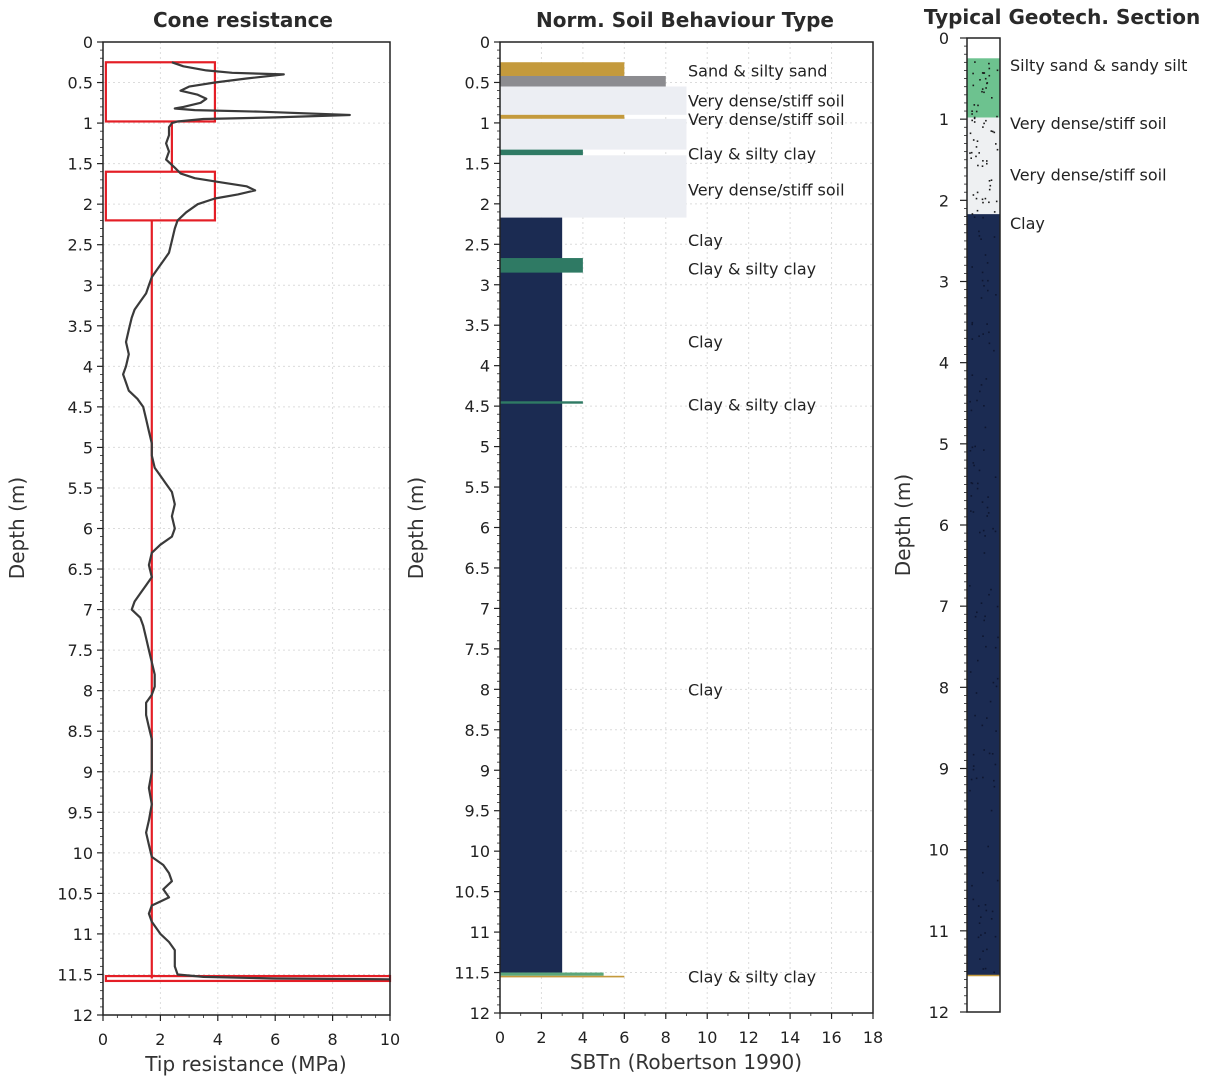 The image size is (1229, 1081). Describe the element at coordinates (583, 1037) in the screenshot. I see `sbtn-x-tick-label: 4` at that location.